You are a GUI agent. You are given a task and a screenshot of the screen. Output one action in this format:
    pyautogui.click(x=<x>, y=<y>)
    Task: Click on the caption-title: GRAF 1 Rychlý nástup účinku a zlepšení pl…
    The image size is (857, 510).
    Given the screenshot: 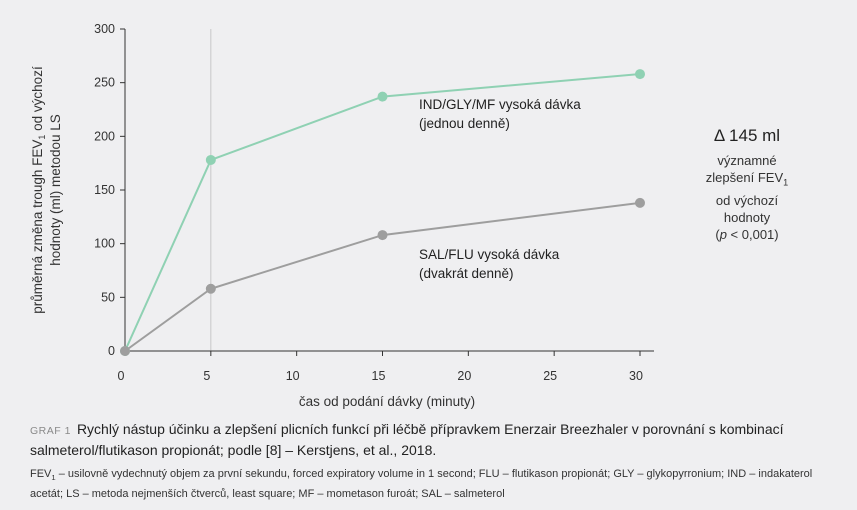 What is the action you would take?
    pyautogui.click(x=407, y=439)
    